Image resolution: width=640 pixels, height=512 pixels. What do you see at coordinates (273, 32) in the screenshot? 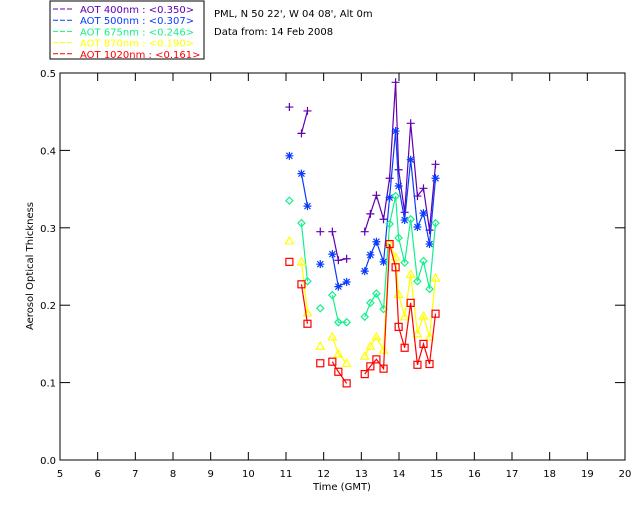
I see `data-date: Data from: 14 Feb 2008` at bounding box center [273, 32].